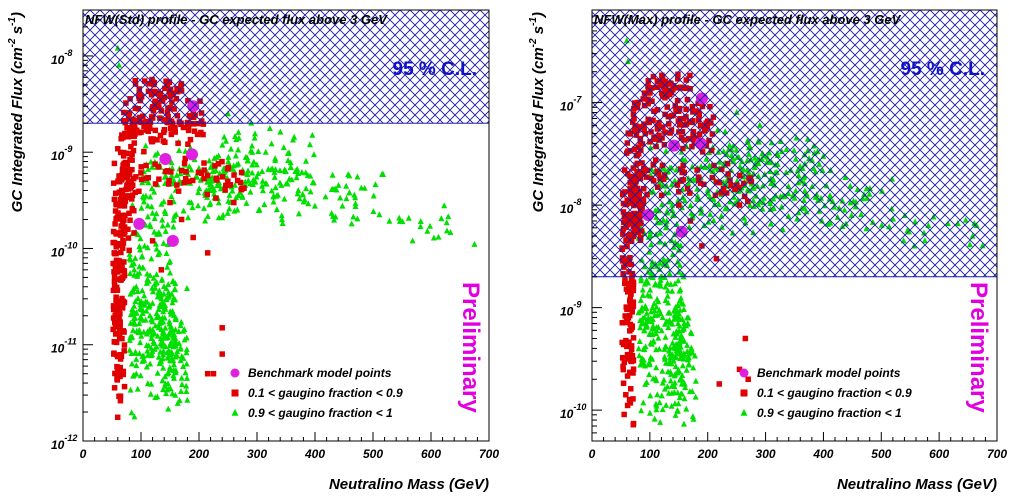  What do you see at coordinates (744, 373) in the screenshot?
I see `legend-marker` at bounding box center [744, 373].